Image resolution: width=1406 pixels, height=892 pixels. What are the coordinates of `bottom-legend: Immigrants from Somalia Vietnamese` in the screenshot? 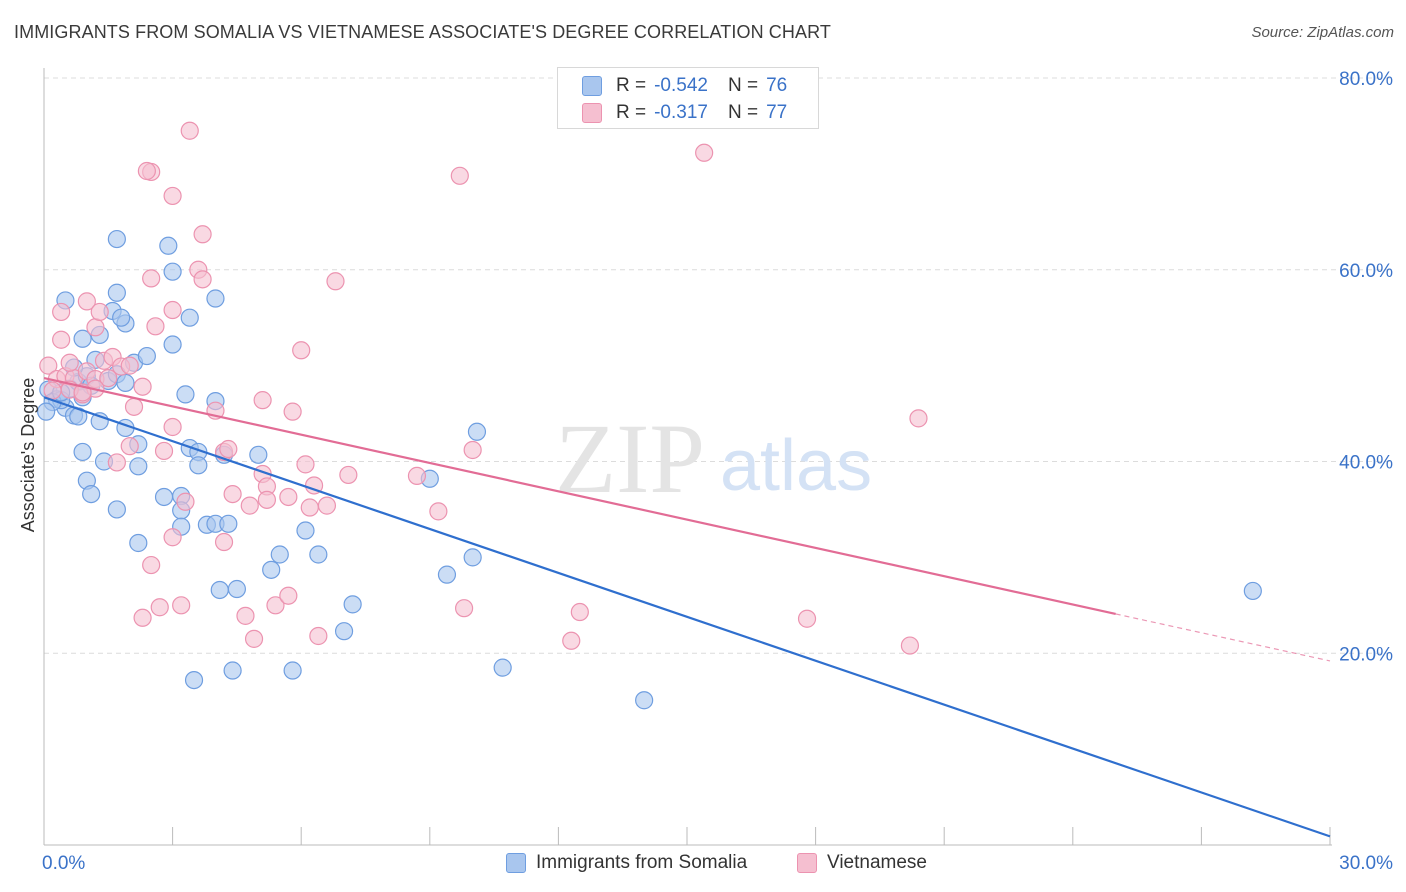 It's located at (703, 865).